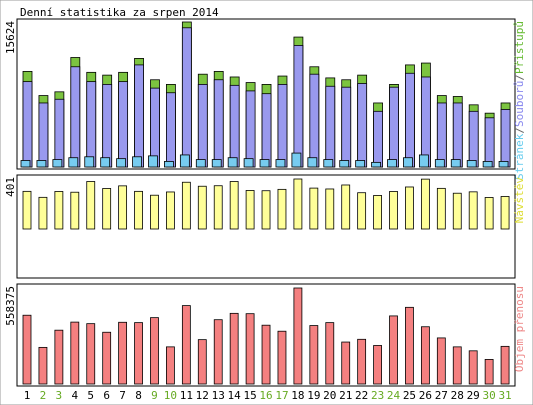  Describe the element at coordinates (122, 395) in the screenshot. I see `x-tick-label: 7` at that location.